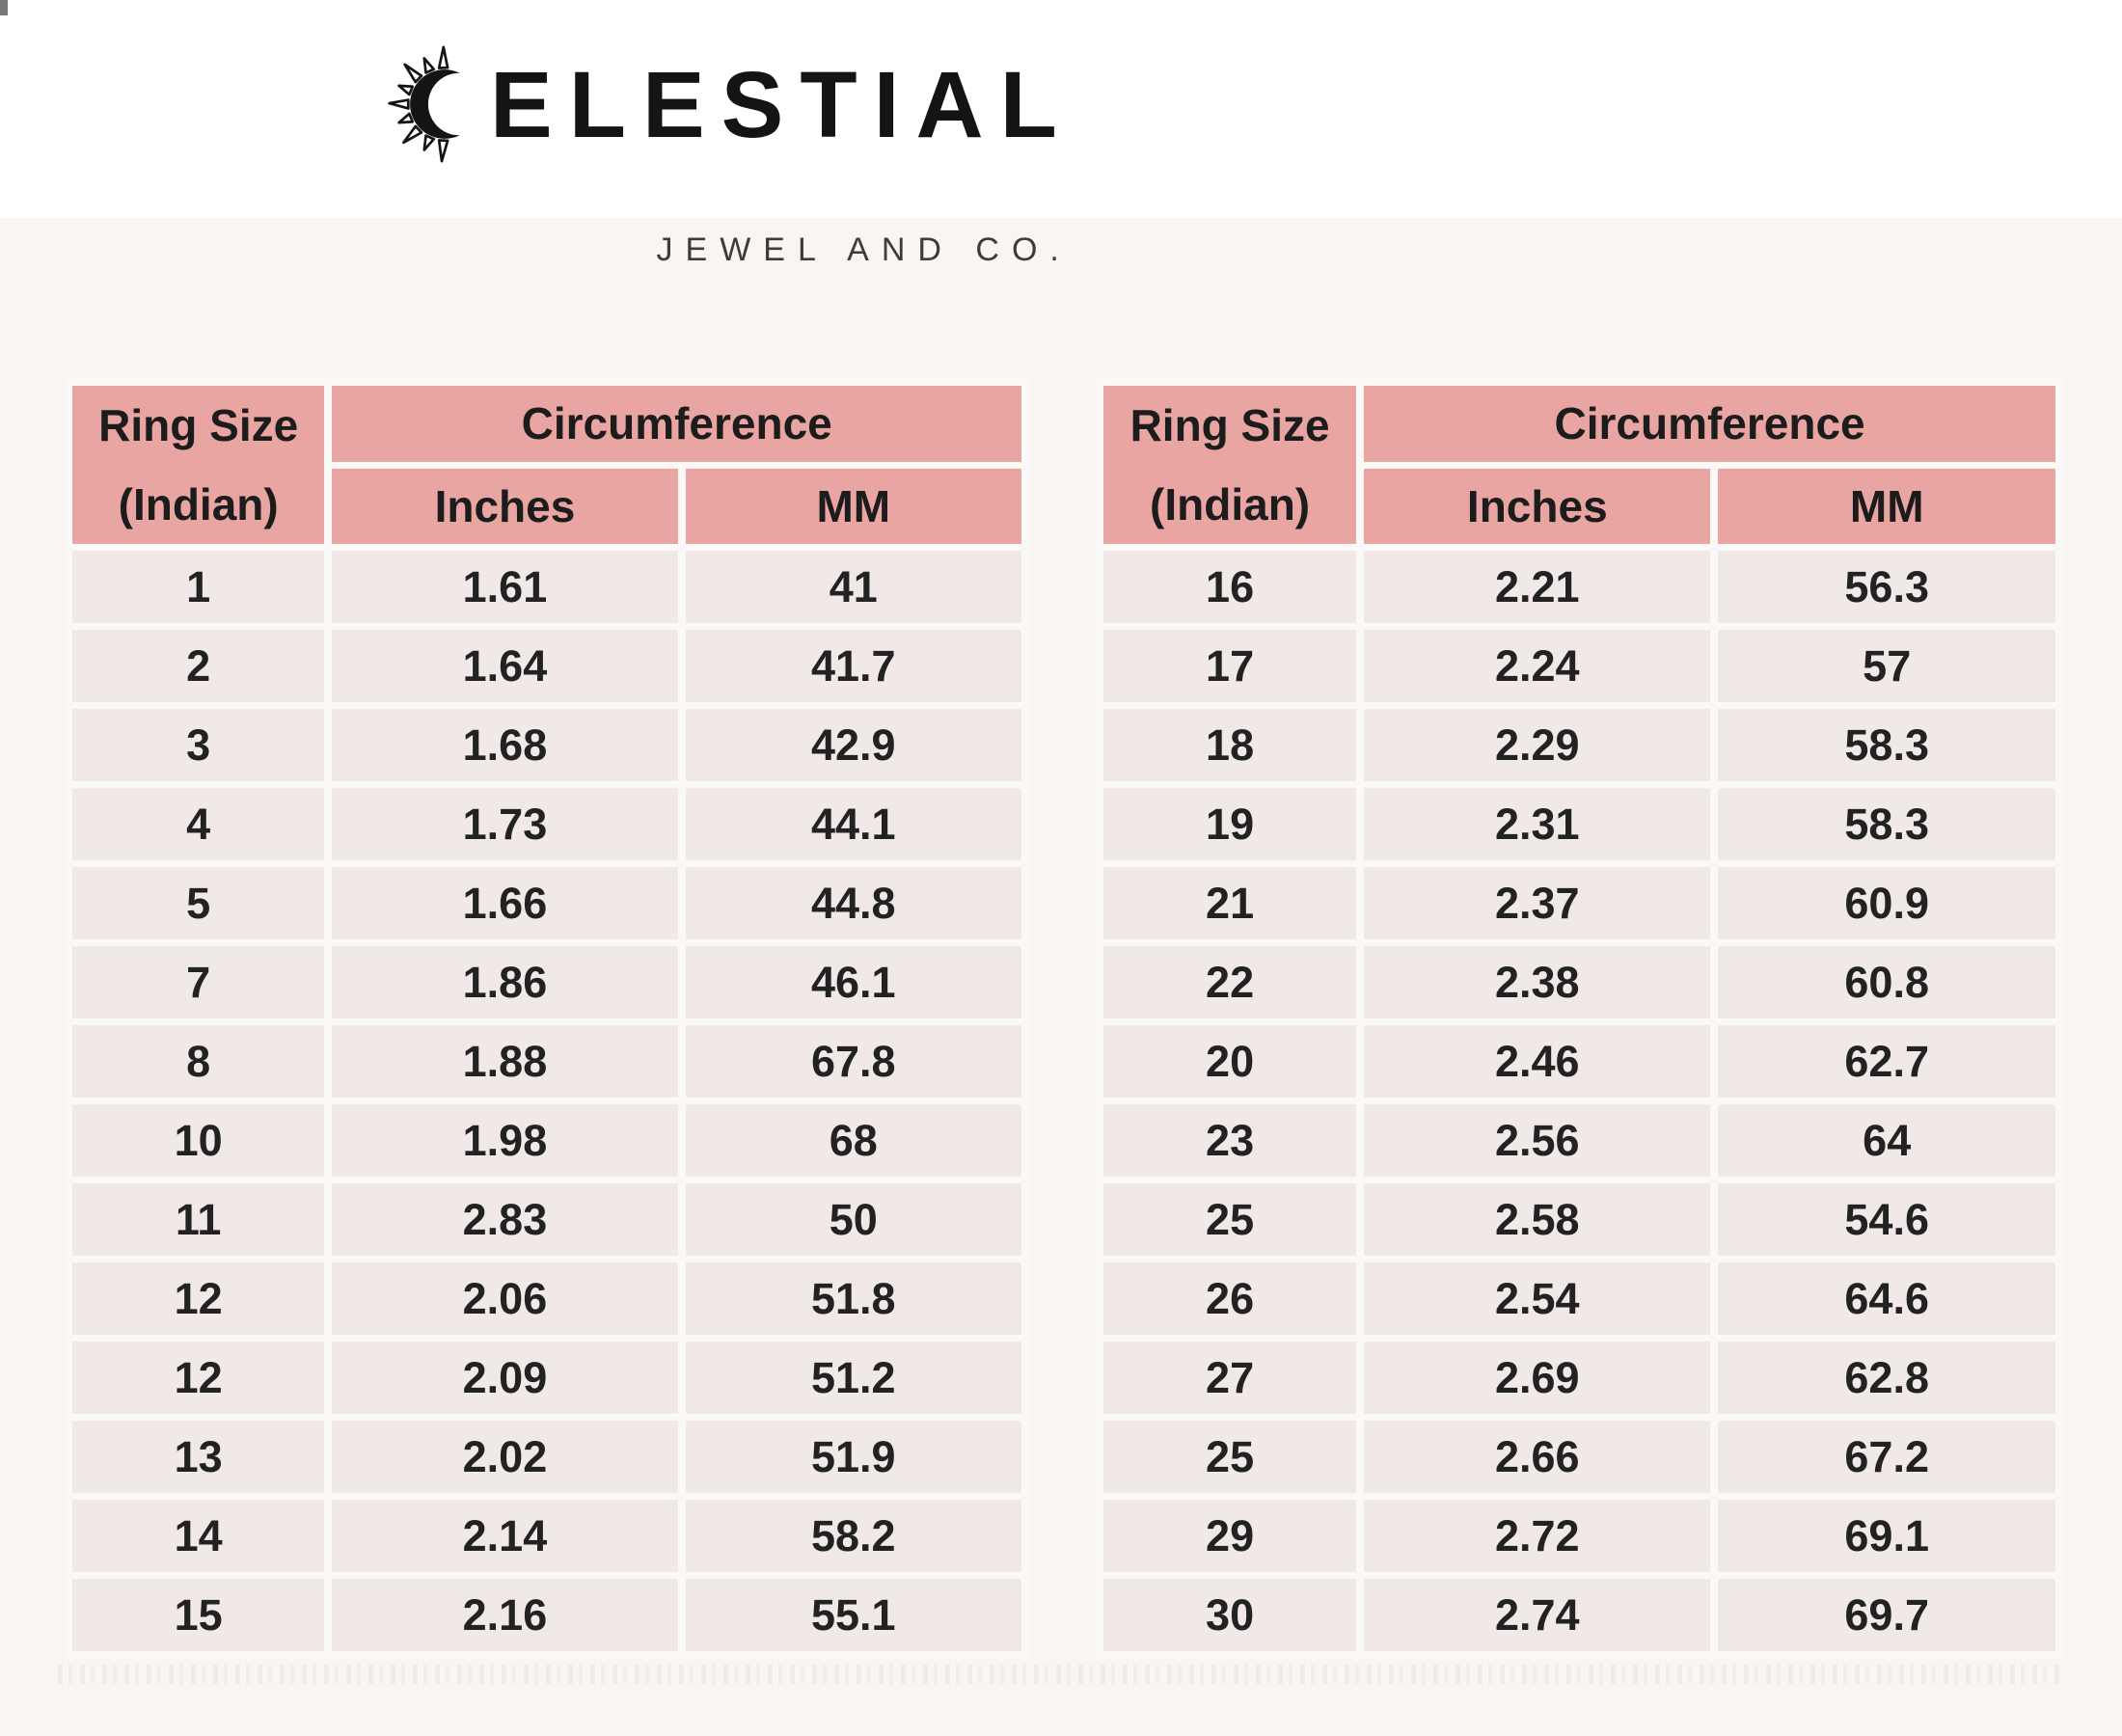 Image resolution: width=2122 pixels, height=1736 pixels. What do you see at coordinates (1887, 506) in the screenshot?
I see `header-mm: MM` at bounding box center [1887, 506].